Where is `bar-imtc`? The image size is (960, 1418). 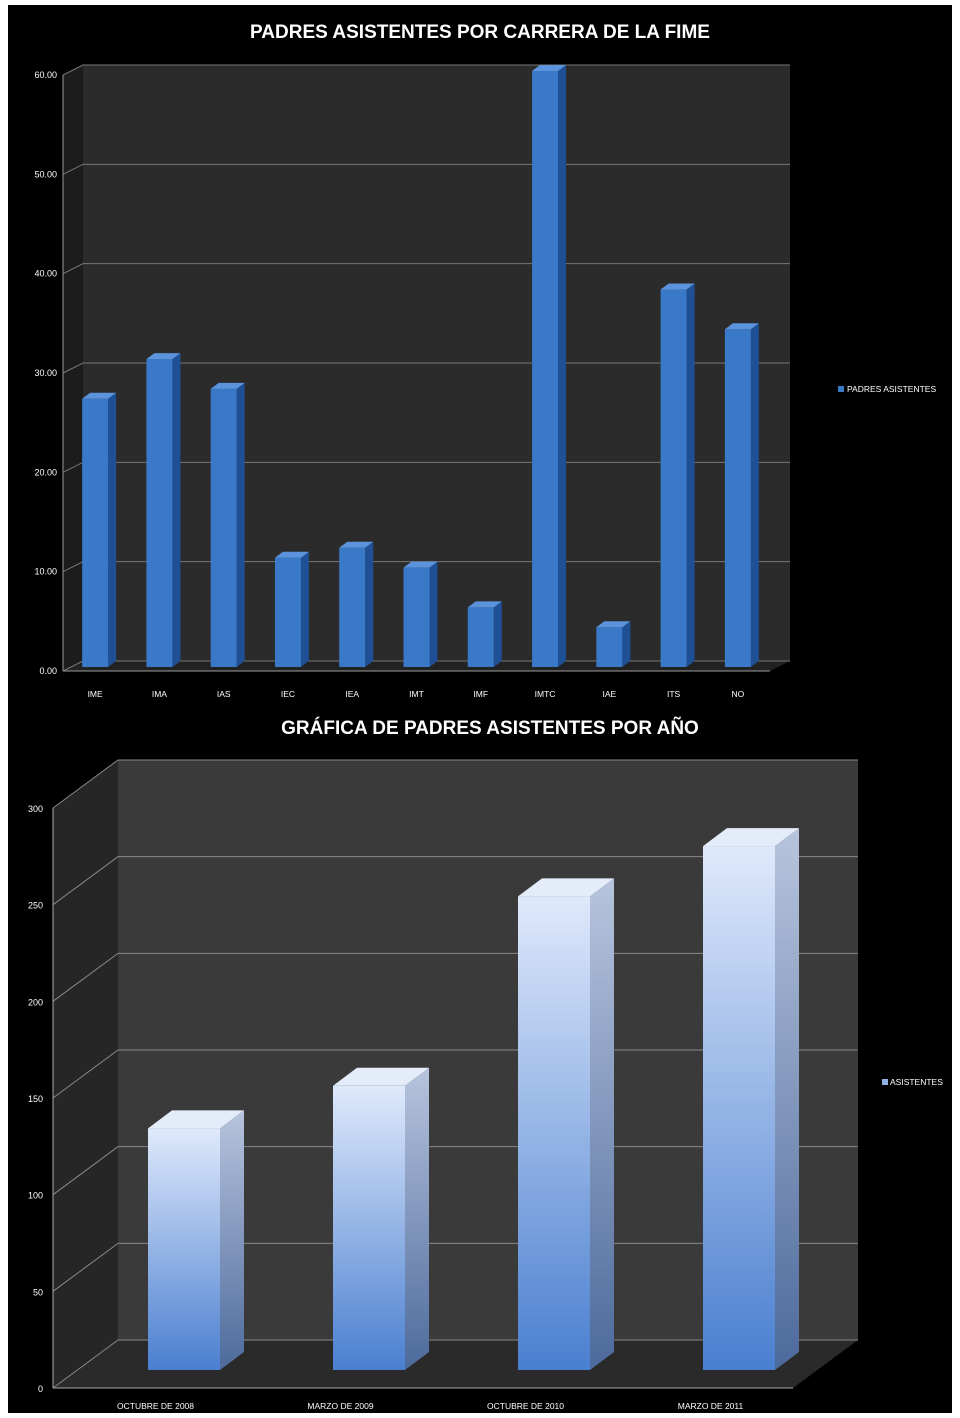
bar-imtc is located at coordinates (549, 366).